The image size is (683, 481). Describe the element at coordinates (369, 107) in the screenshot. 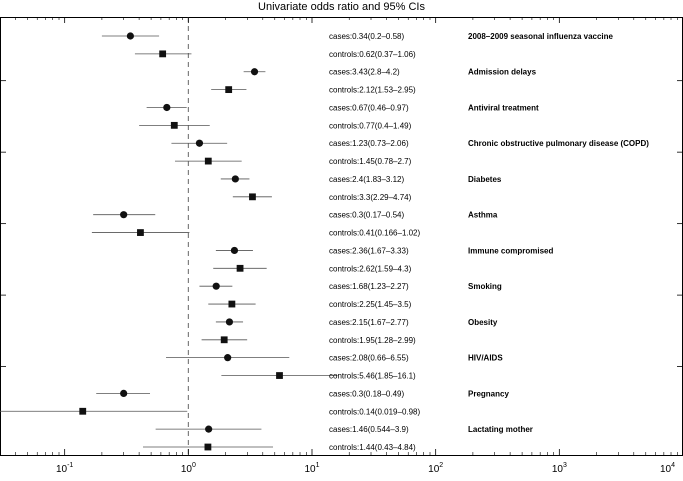

I see `cases-value-label: cases:0.67(0.46–0.97)` at that location.